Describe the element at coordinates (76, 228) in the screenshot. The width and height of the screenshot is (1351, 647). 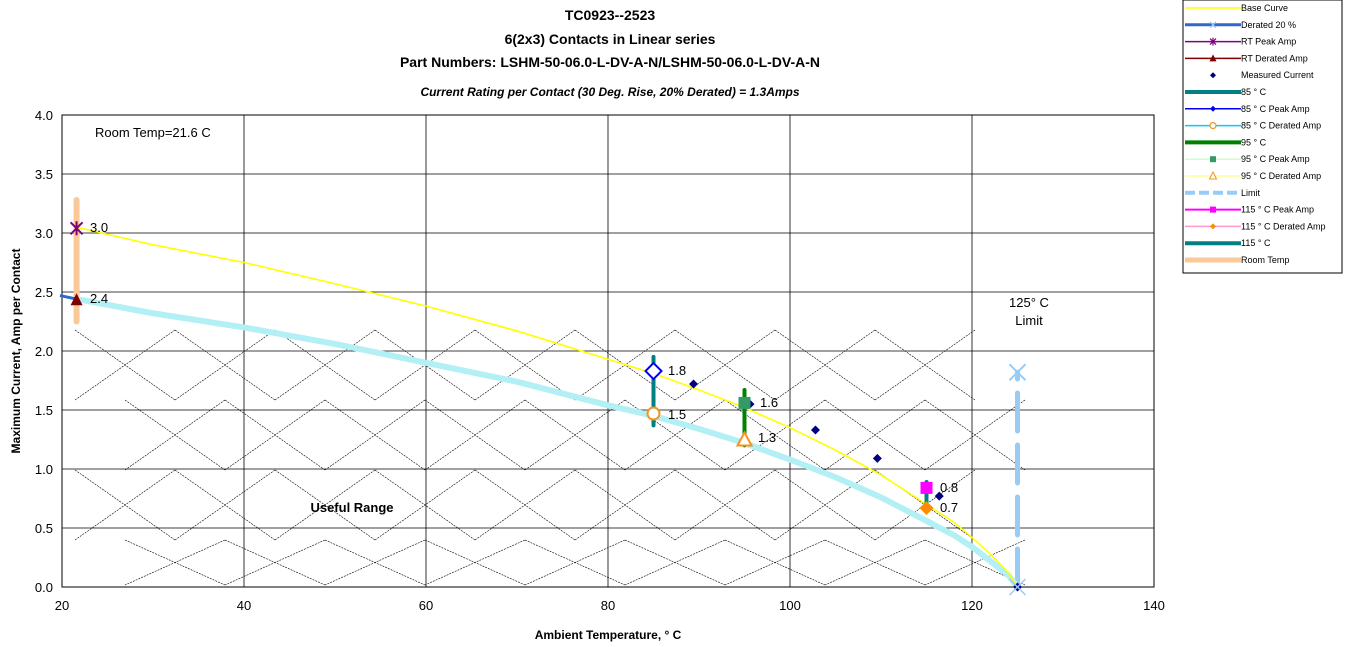
I see `rt-peak-amp-marker` at that location.